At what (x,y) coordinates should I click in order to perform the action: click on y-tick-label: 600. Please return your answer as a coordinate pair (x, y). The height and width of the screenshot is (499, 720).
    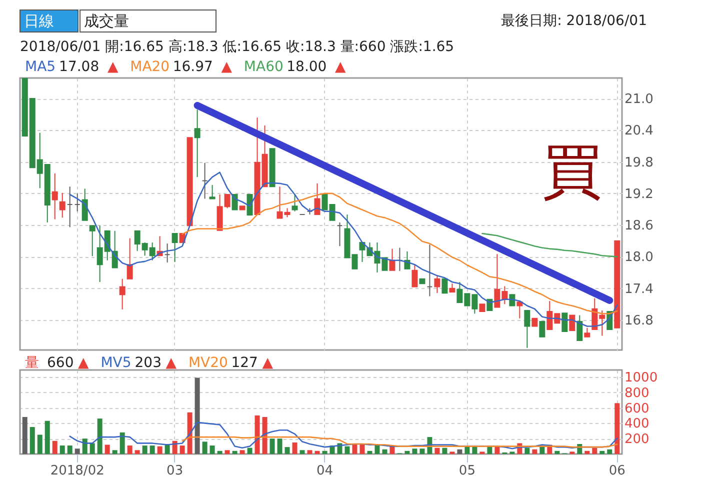
    Looking at the image, I should click on (637, 408).